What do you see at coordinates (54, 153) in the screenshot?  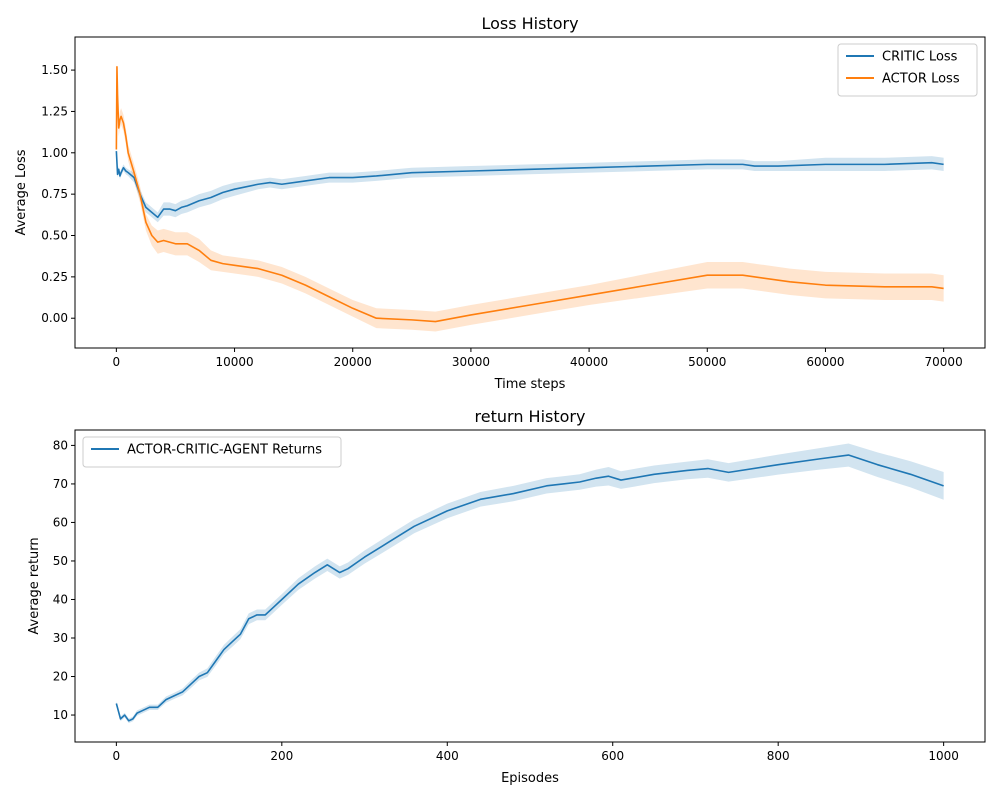 I see `y-tick-label: 1.00` at bounding box center [54, 153].